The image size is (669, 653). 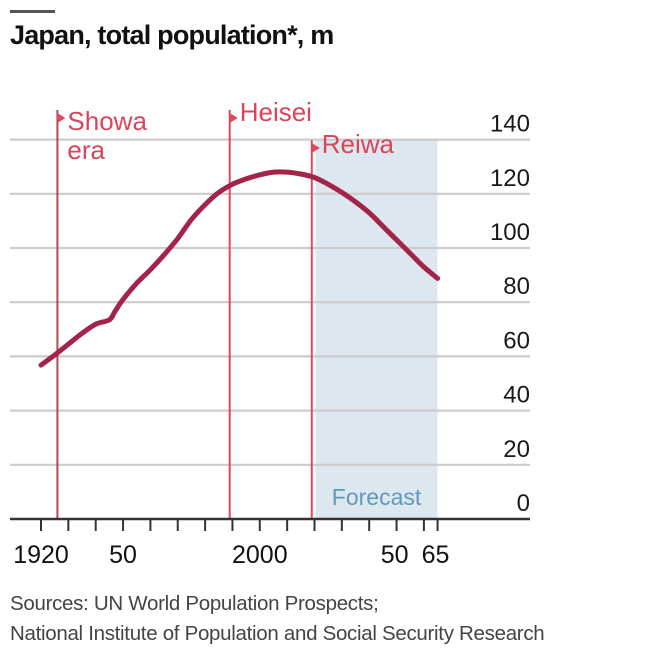 I want to click on era-label: Showa, so click(x=107, y=121).